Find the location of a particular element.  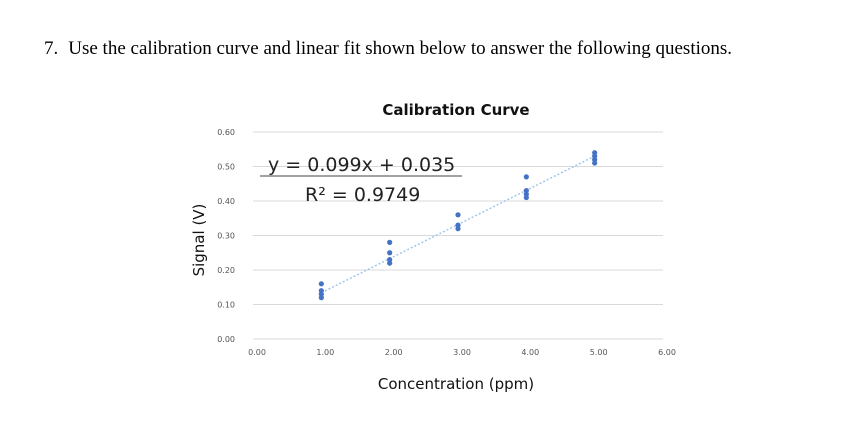

x-tick-label: 4.00 is located at coordinates (530, 352).